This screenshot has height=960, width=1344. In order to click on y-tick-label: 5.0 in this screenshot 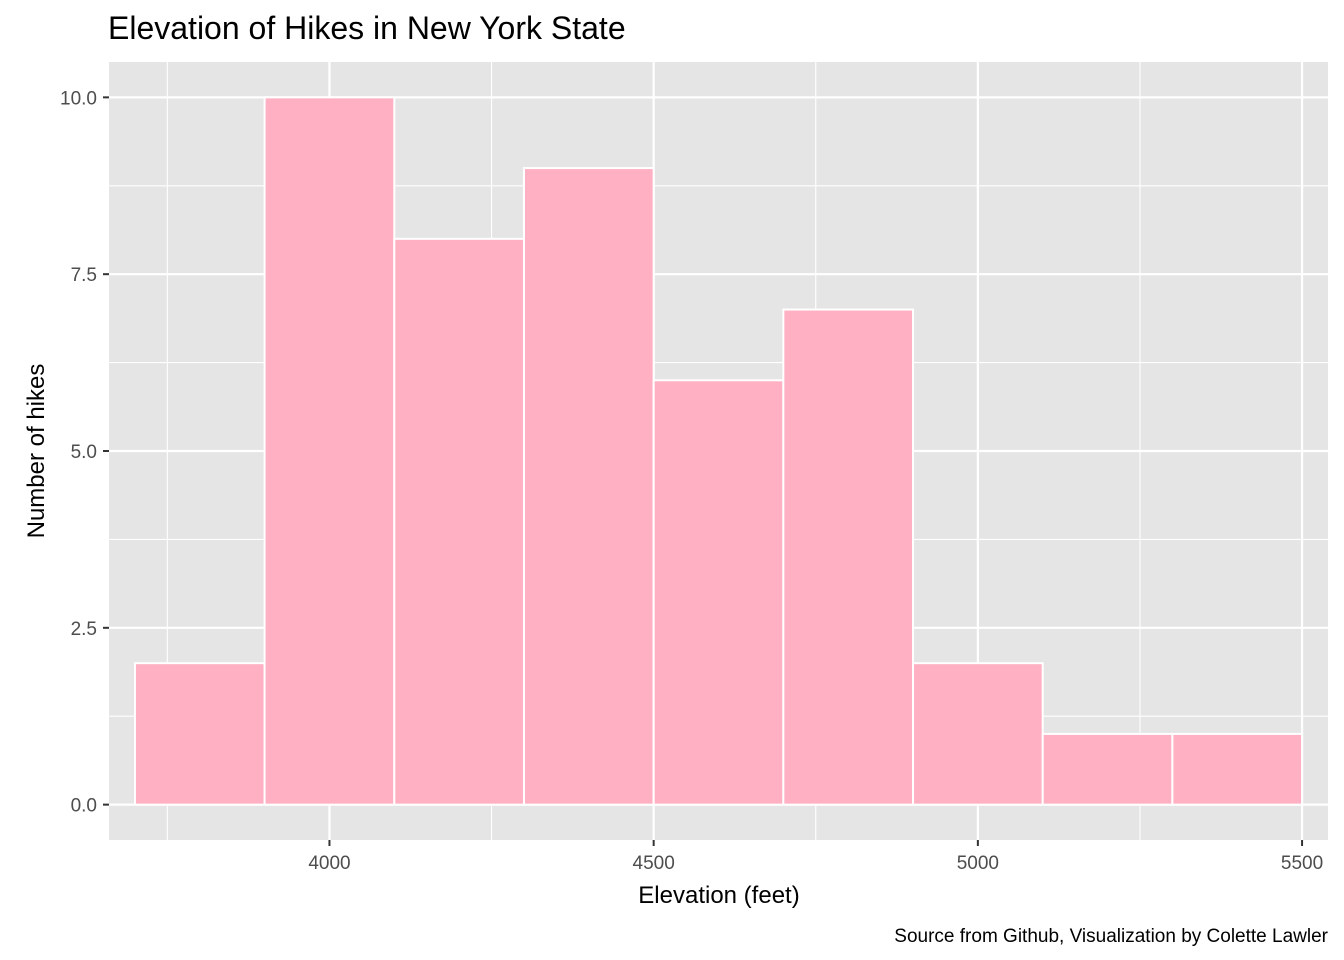, I will do `click(84, 452)`.